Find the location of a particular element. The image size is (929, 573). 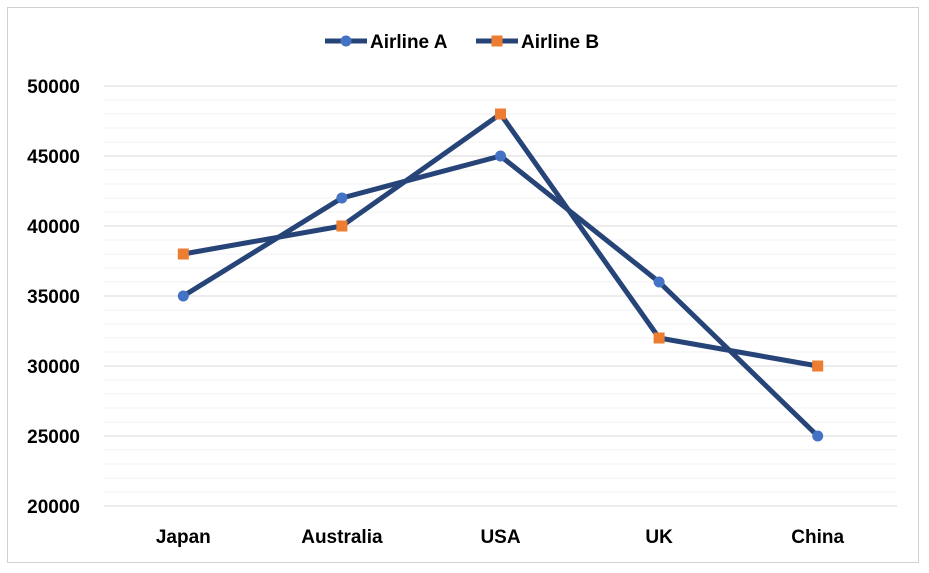

y-tick-label: 45000 is located at coordinates (53, 157).